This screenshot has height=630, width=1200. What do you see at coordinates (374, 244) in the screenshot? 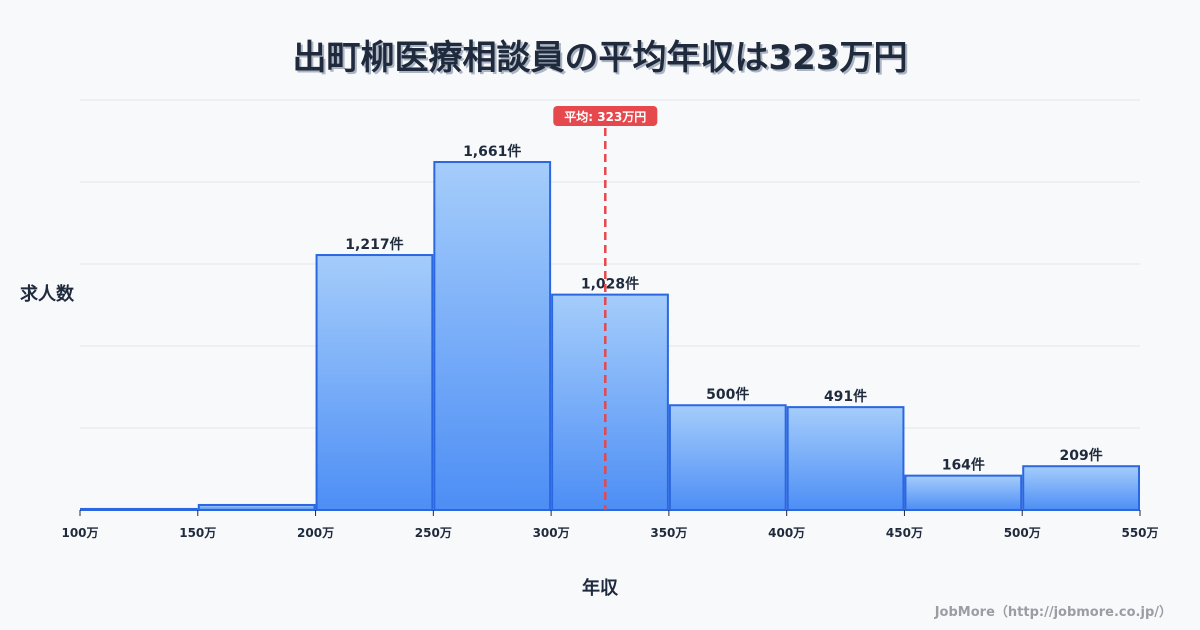
I see `bar-value-label: 1,217件` at bounding box center [374, 244].